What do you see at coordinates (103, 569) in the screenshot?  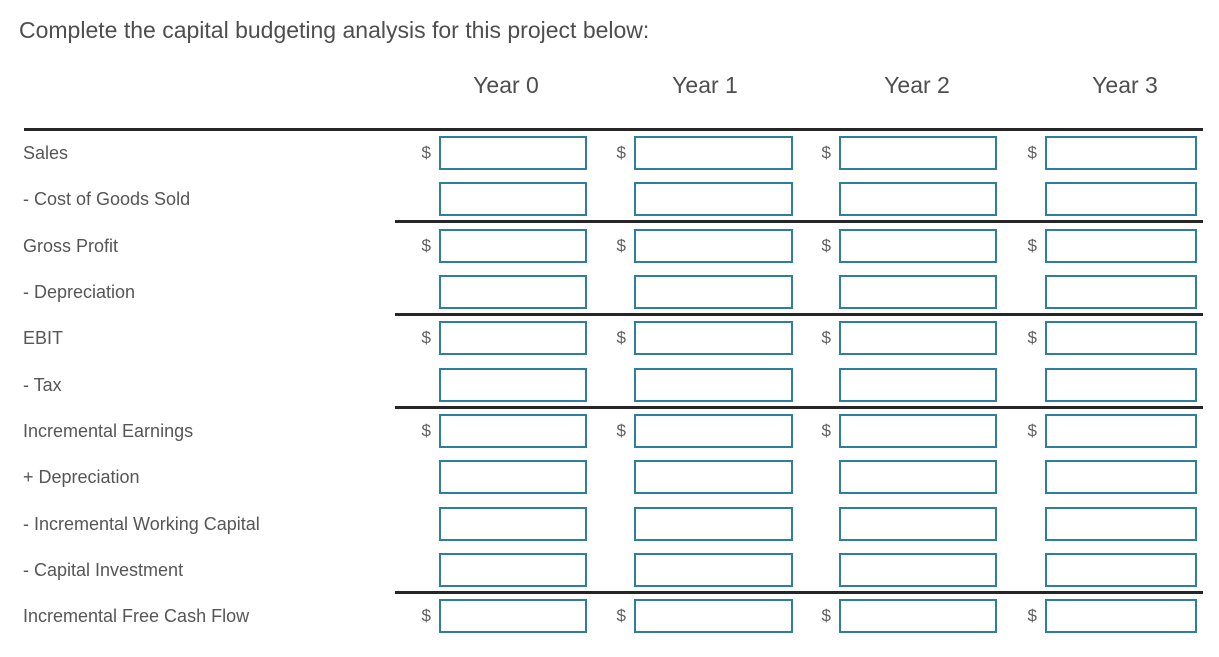 I see `row-label: - Capital Investment` at bounding box center [103, 569].